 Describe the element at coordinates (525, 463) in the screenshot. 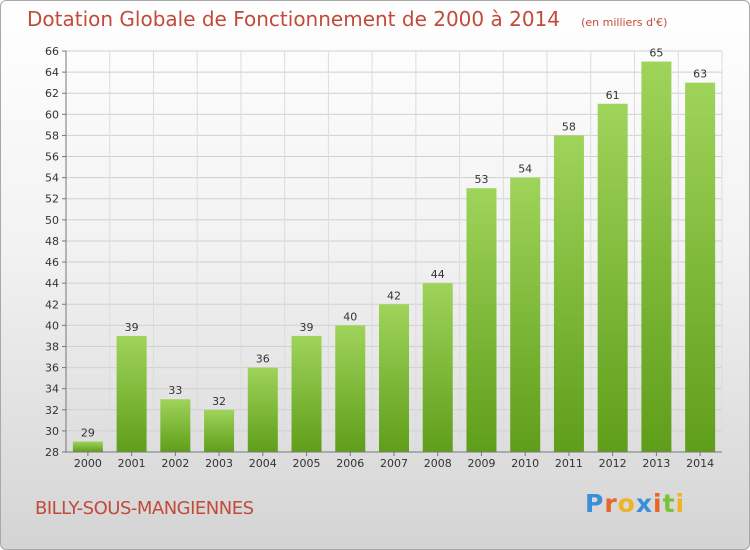

I see `x-tick-label: 2010` at that location.